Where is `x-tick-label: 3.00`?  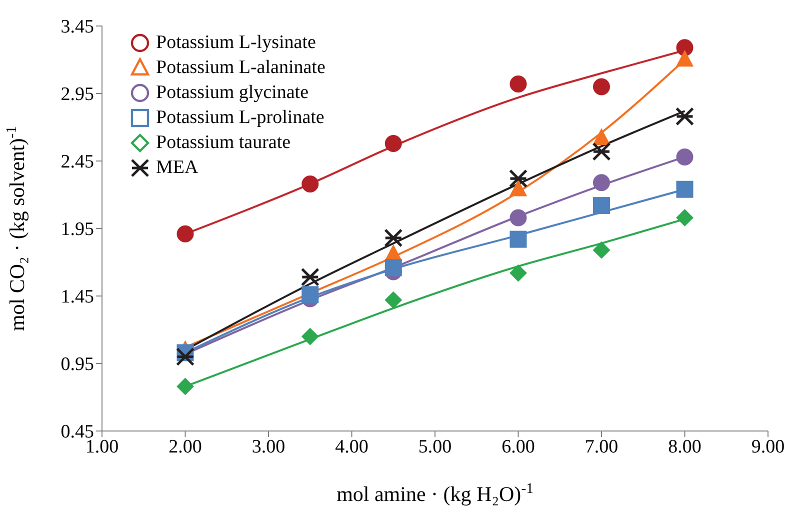
x-tick-label: 3.00 is located at coordinates (269, 447).